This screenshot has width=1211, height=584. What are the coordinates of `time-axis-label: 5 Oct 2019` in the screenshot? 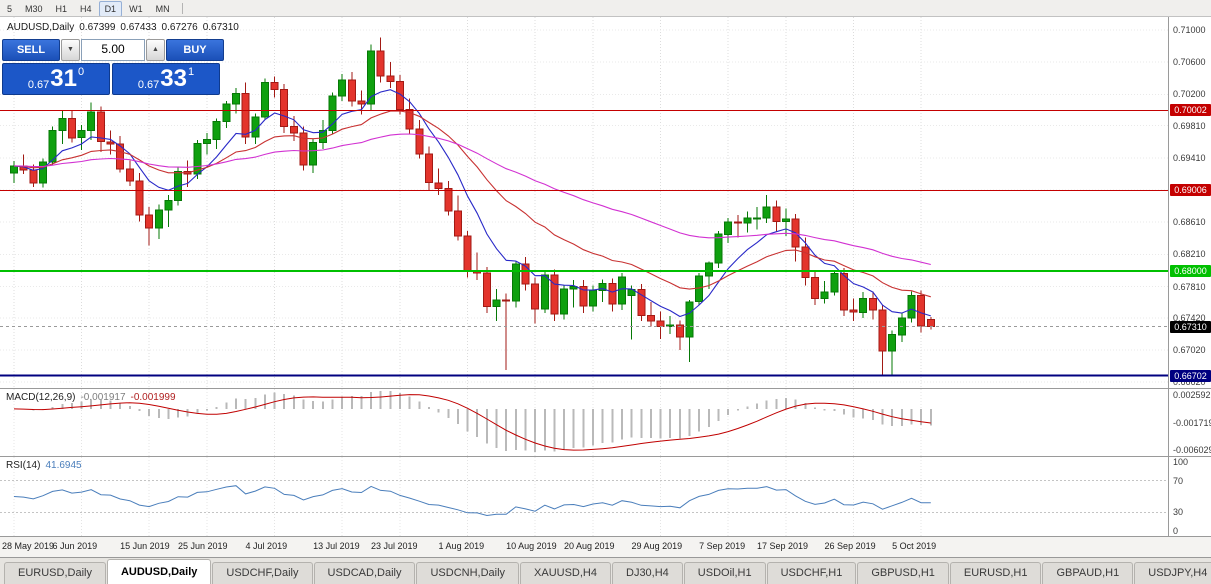 It's located at (914, 546).